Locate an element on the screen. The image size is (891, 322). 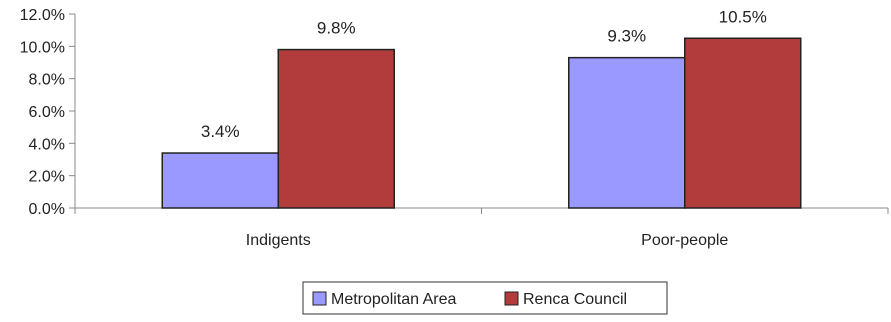
y-tick-label: 0.0% is located at coordinates (47, 209).